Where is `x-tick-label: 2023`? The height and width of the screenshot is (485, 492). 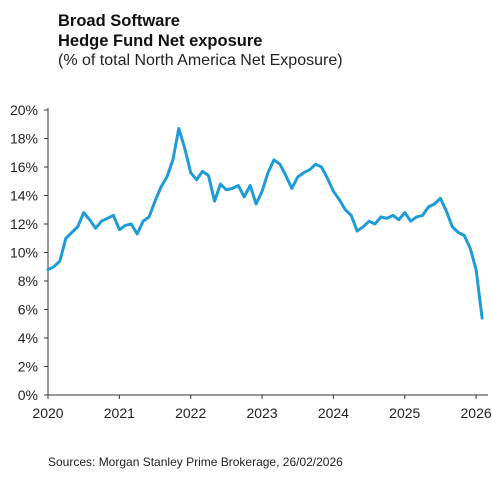 x-tick-label: 2023 is located at coordinates (261, 413).